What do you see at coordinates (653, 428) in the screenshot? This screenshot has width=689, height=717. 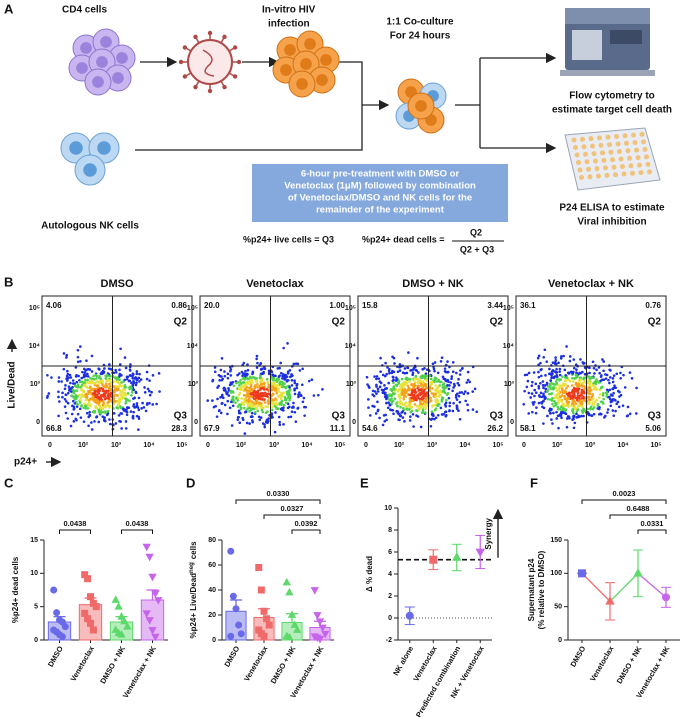 I see `quadrant-value: 5.06` at bounding box center [653, 428].